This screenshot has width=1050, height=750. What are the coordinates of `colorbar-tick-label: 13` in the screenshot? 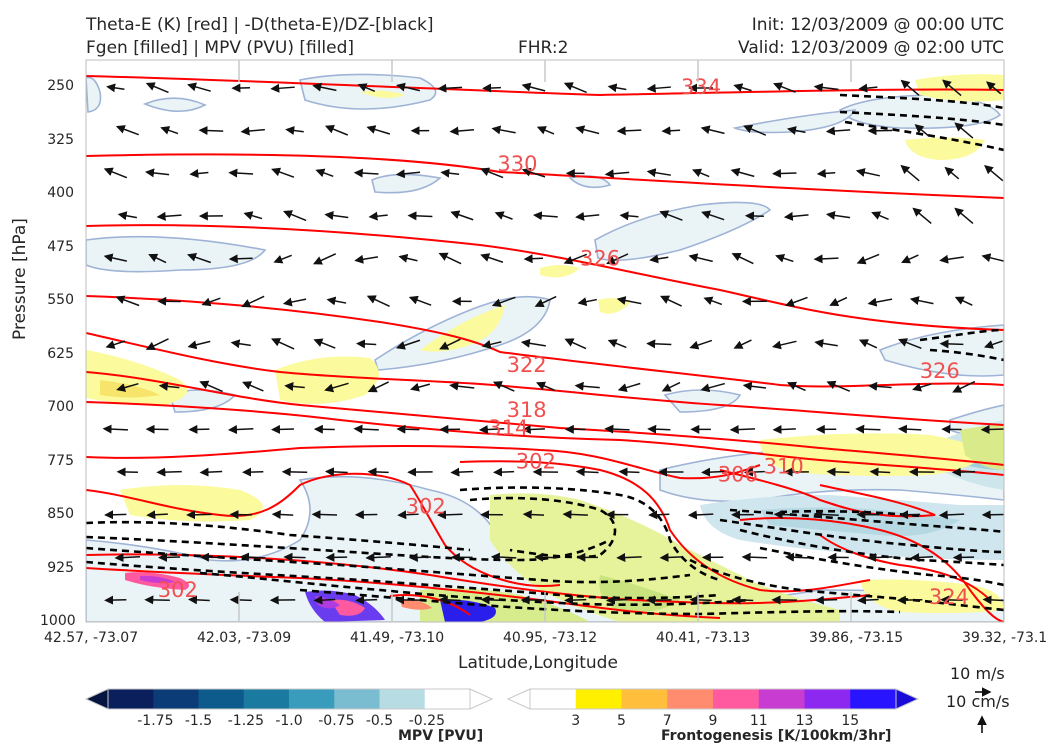 It's located at (804, 721).